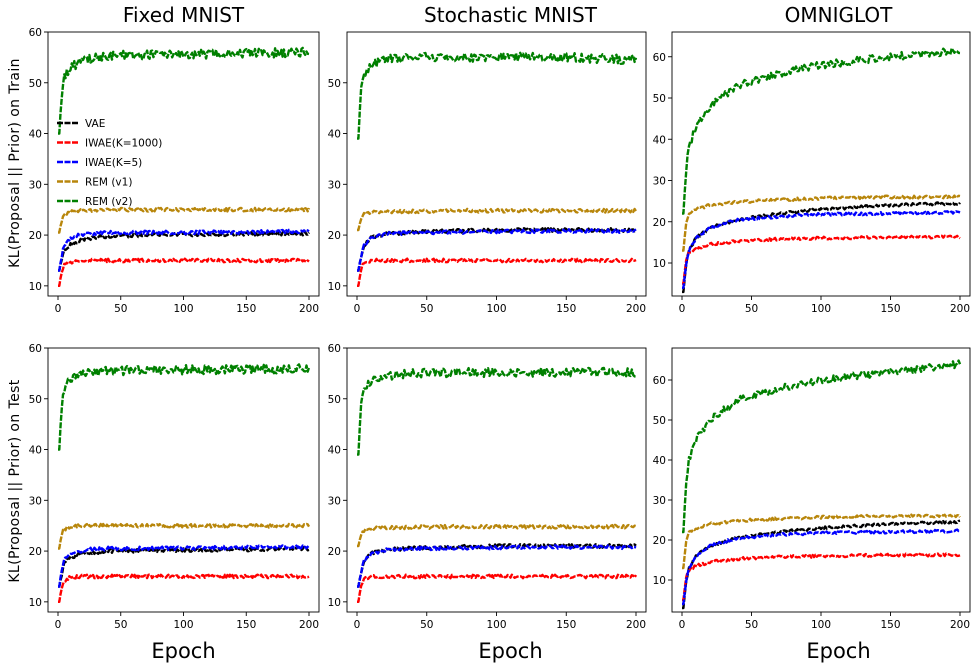  I want to click on title-omniglot: OMNIGLOT, so click(839, 15).